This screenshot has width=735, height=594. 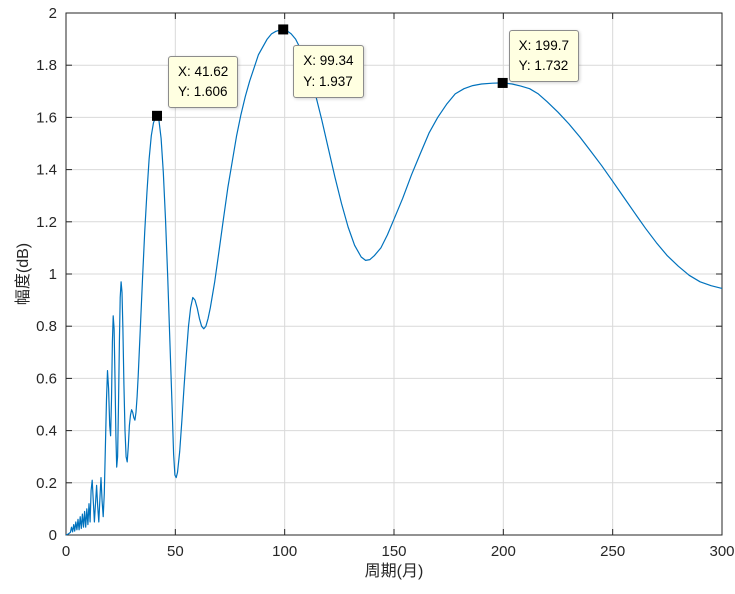 I want to click on y-tick-label: 1.4, so click(x=46, y=170).